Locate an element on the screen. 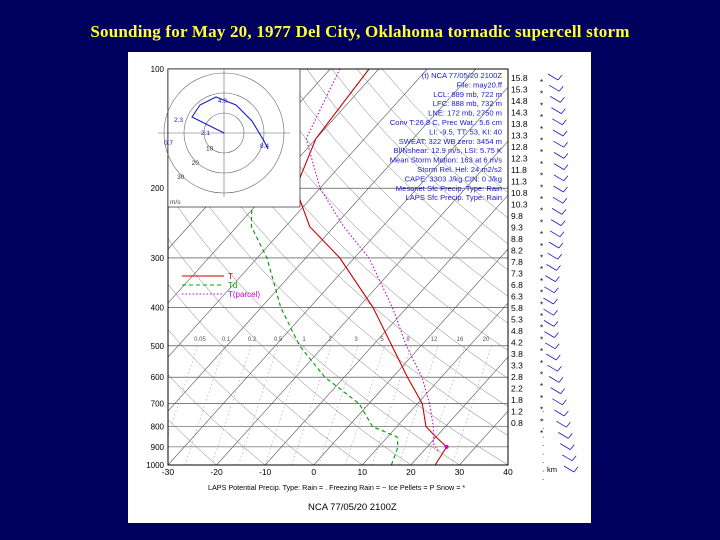 The height and width of the screenshot is (540, 720). info-line: File: may20.ff is located at coordinates (480, 84).